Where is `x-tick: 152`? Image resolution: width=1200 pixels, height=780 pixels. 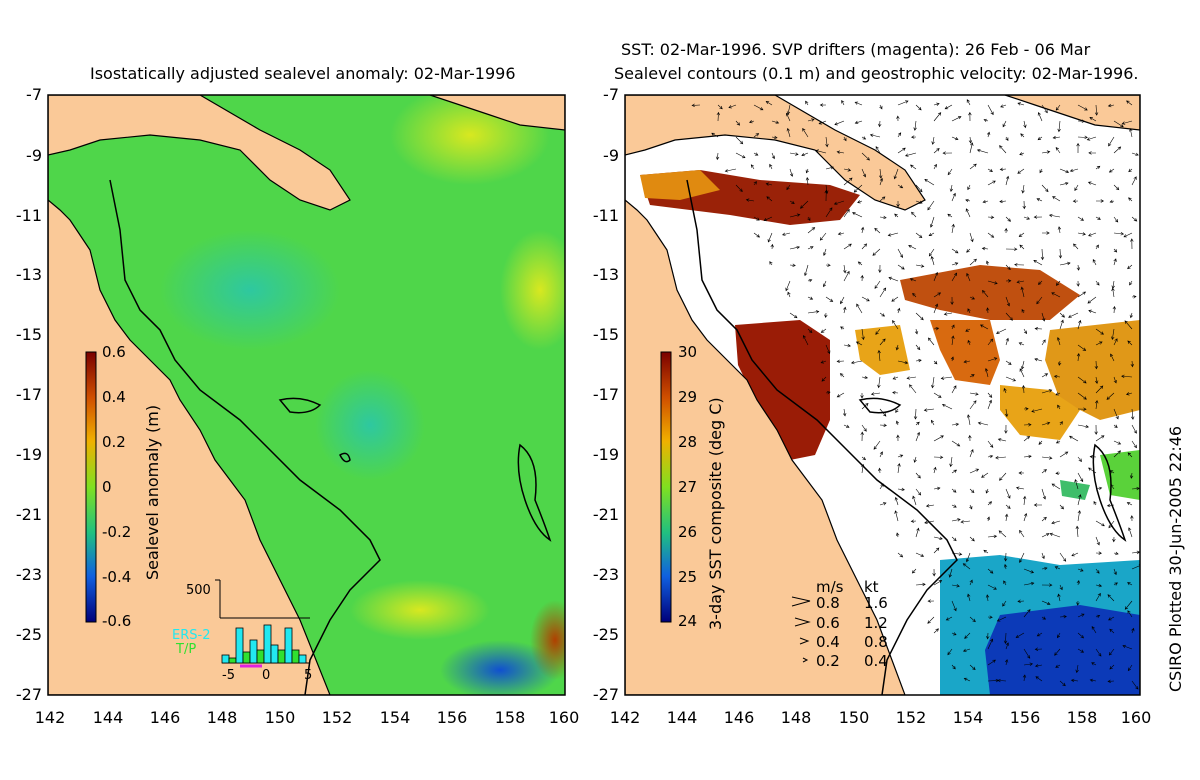
x-tick: 152 is located at coordinates (911, 717).